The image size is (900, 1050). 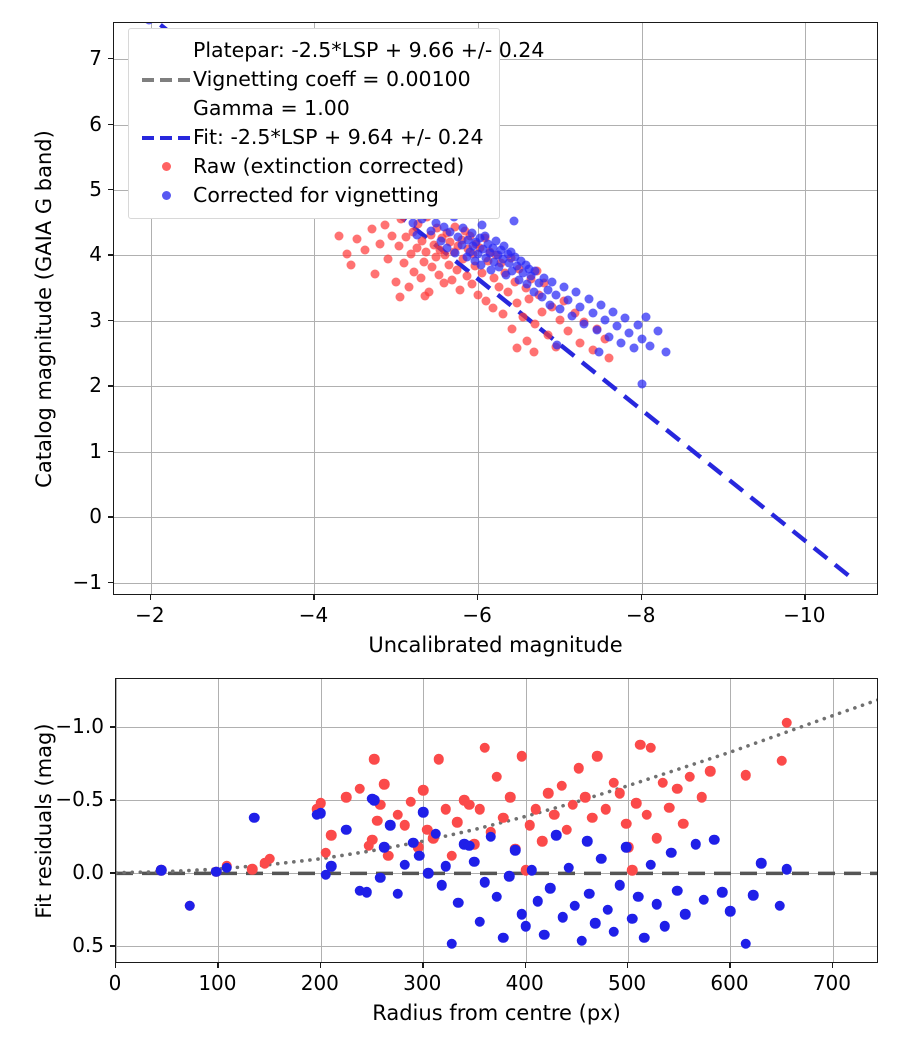 What do you see at coordinates (95, 319) in the screenshot?
I see `y-tick-label: 3` at bounding box center [95, 319].